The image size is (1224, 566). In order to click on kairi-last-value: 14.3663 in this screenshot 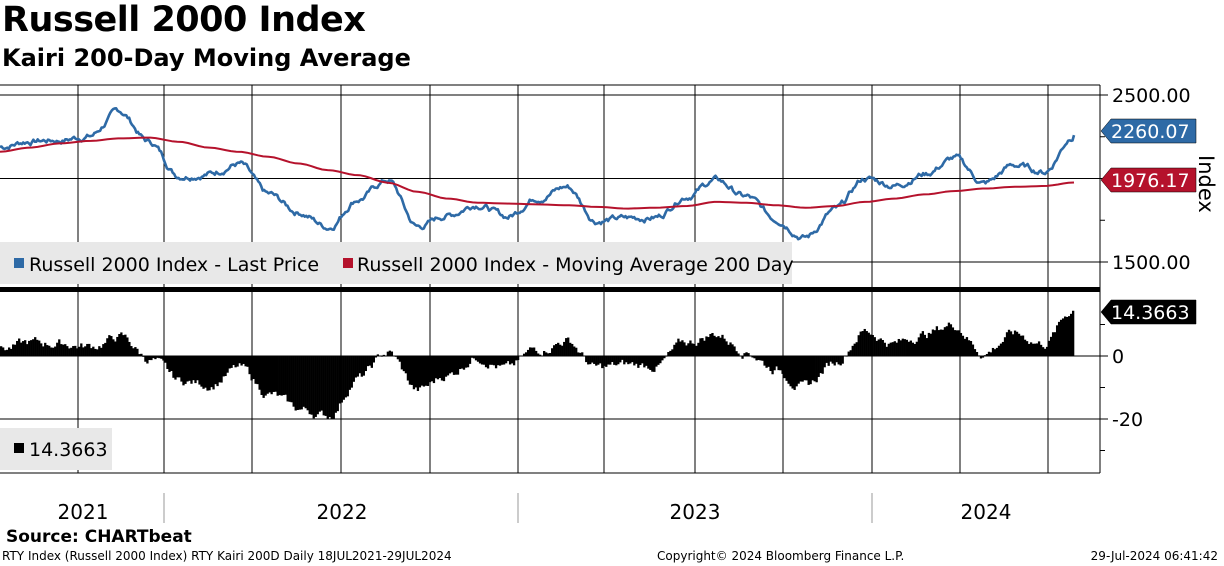, I will do `click(1150, 313)`.